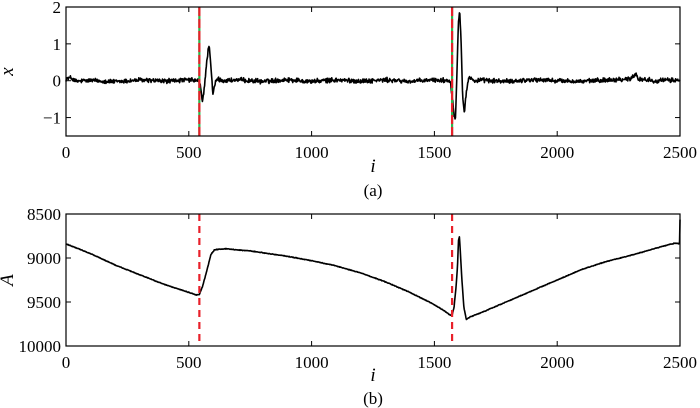  I want to click on y-tick-label: 0, so click(57, 81).